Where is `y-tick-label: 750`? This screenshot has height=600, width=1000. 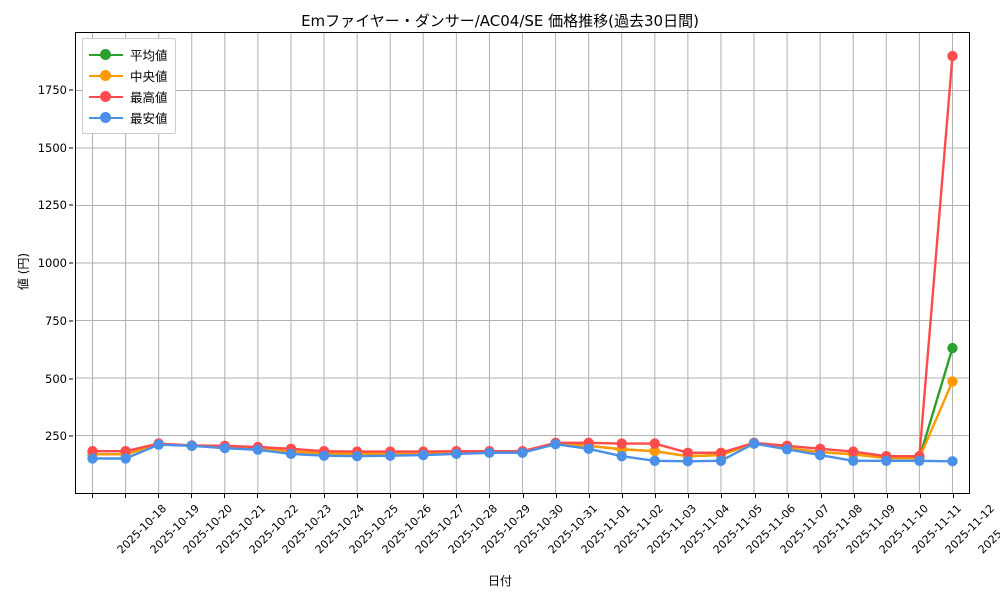 y-tick-label: 750 is located at coordinates (56, 320).